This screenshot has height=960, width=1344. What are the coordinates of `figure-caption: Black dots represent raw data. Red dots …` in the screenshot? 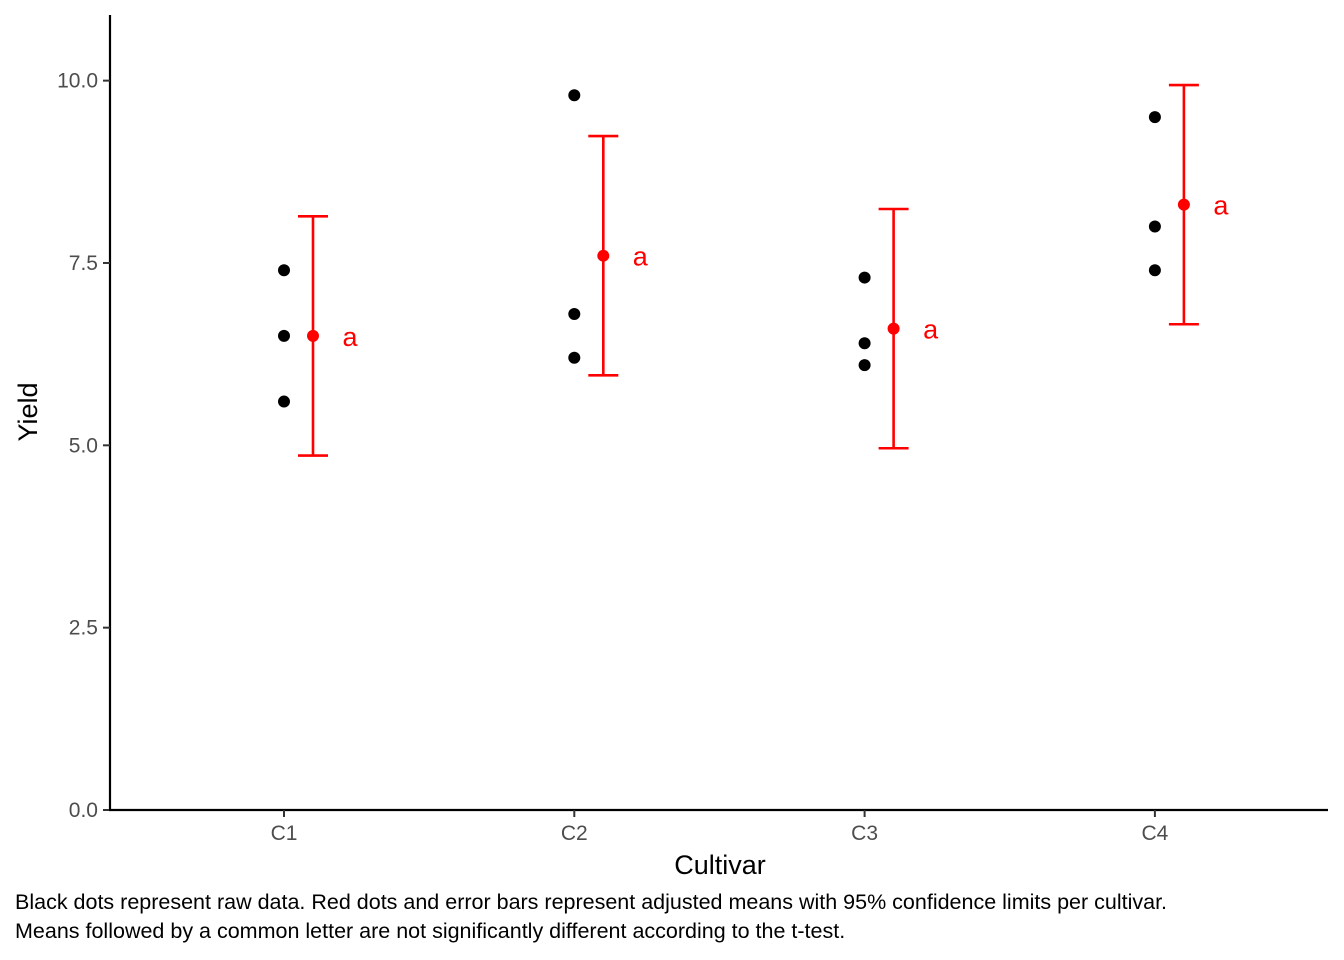 It's located at (675, 917).